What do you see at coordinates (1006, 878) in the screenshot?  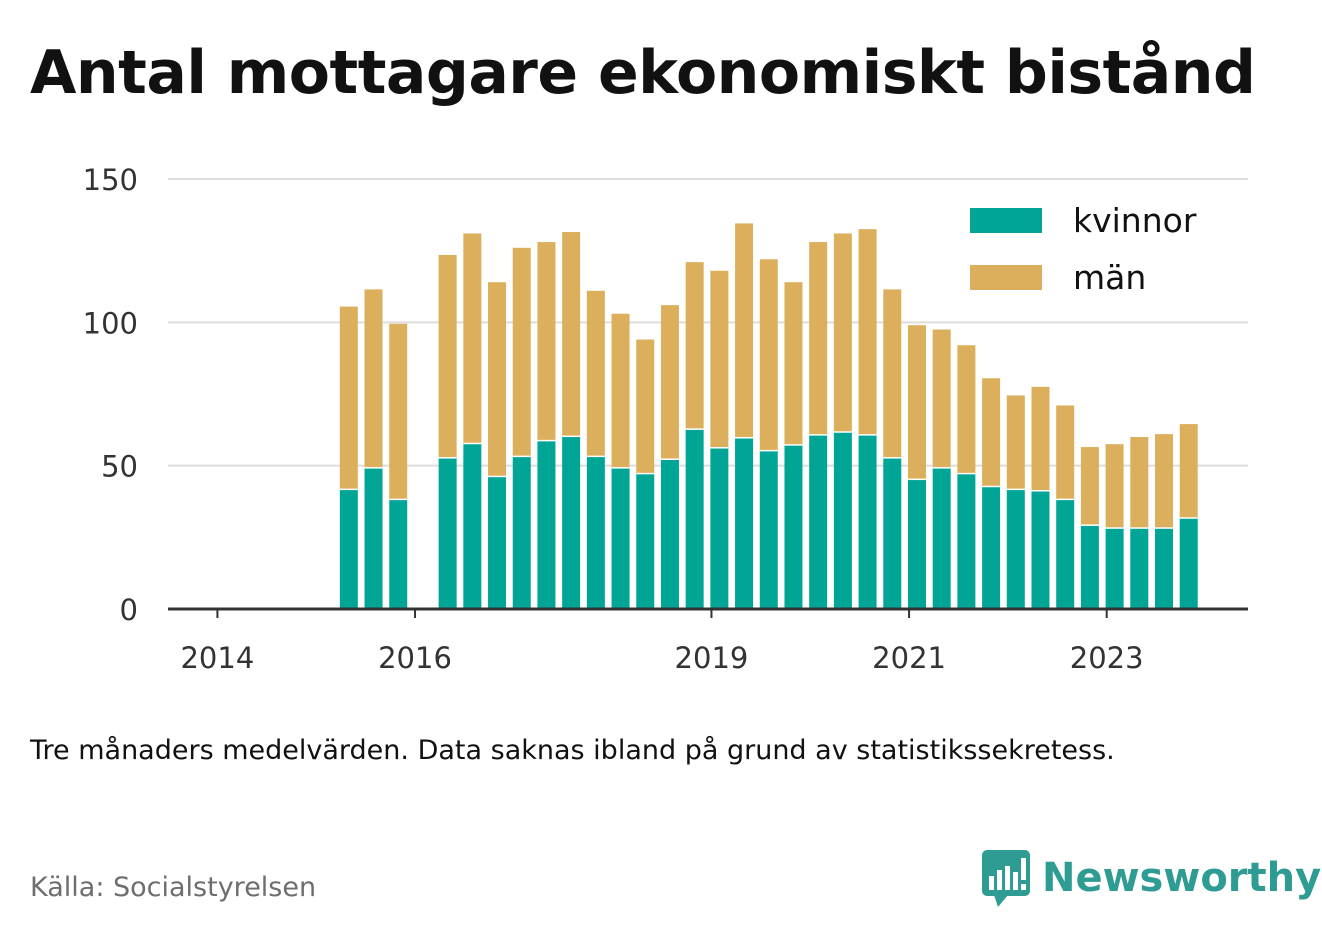 I see `newsworthy-logo-icon` at bounding box center [1006, 878].